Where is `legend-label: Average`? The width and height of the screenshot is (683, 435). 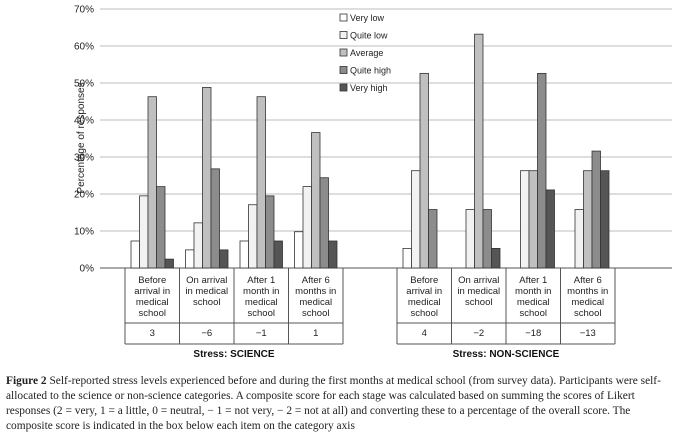 legend-label: Average is located at coordinates (366, 53).